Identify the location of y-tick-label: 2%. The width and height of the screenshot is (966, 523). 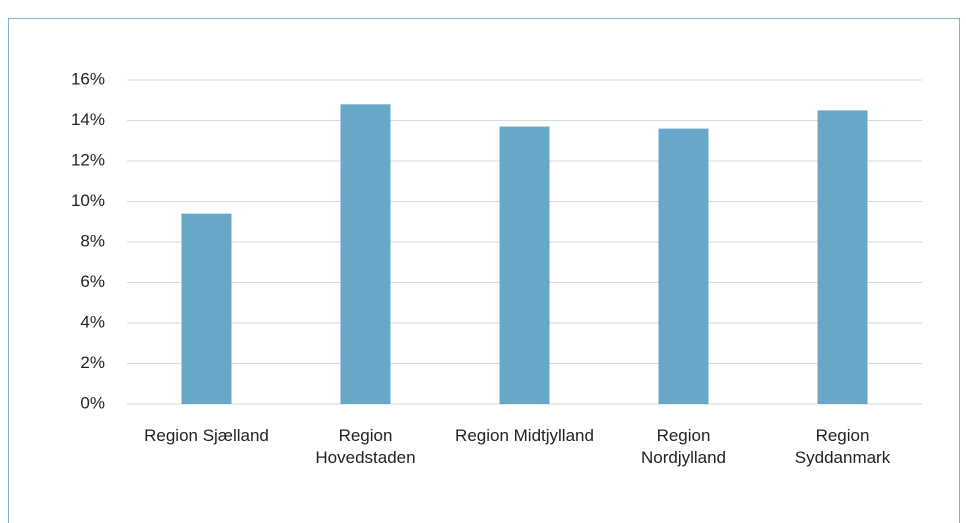
(92, 362).